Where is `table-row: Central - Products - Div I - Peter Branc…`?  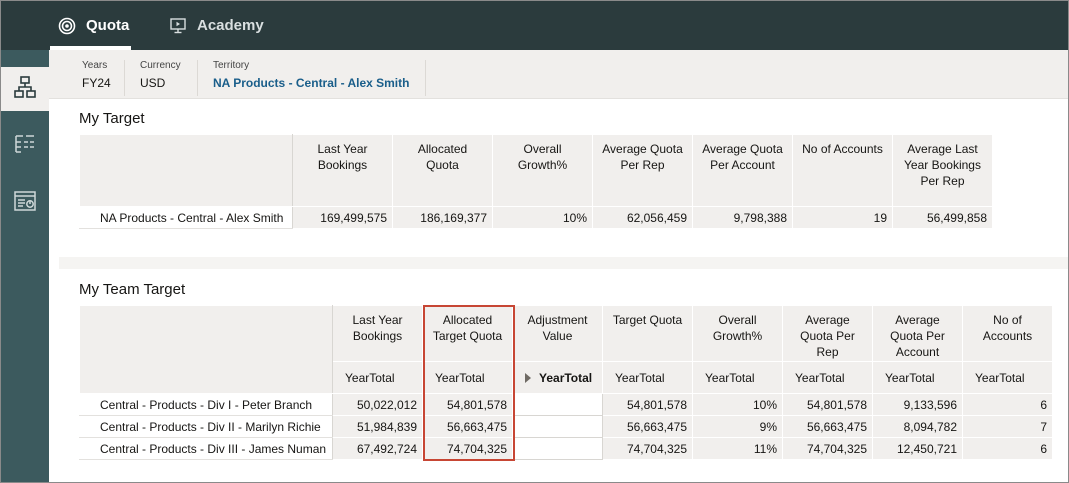 table-row: Central - Products - Div I - Peter Branc… is located at coordinates (566, 404).